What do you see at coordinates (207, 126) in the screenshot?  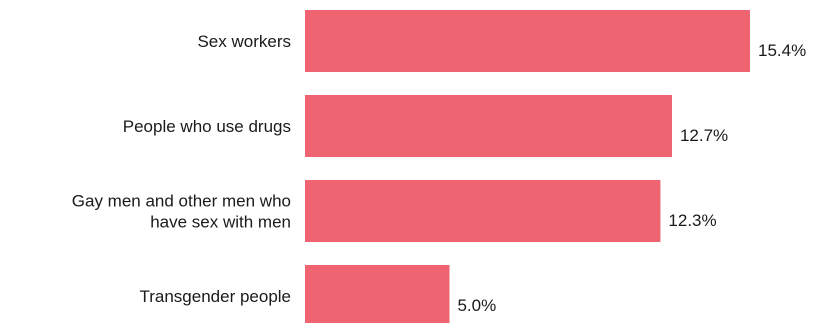 I see `category-label: People who use drugs` at bounding box center [207, 126].